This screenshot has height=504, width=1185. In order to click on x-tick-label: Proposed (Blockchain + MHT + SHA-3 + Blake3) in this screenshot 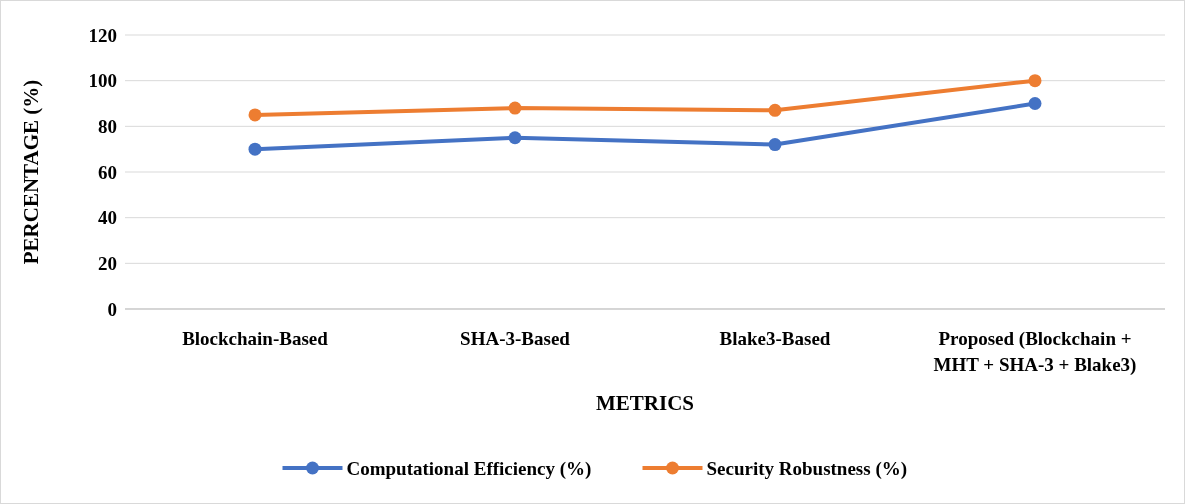, I will do `click(1035, 352)`.